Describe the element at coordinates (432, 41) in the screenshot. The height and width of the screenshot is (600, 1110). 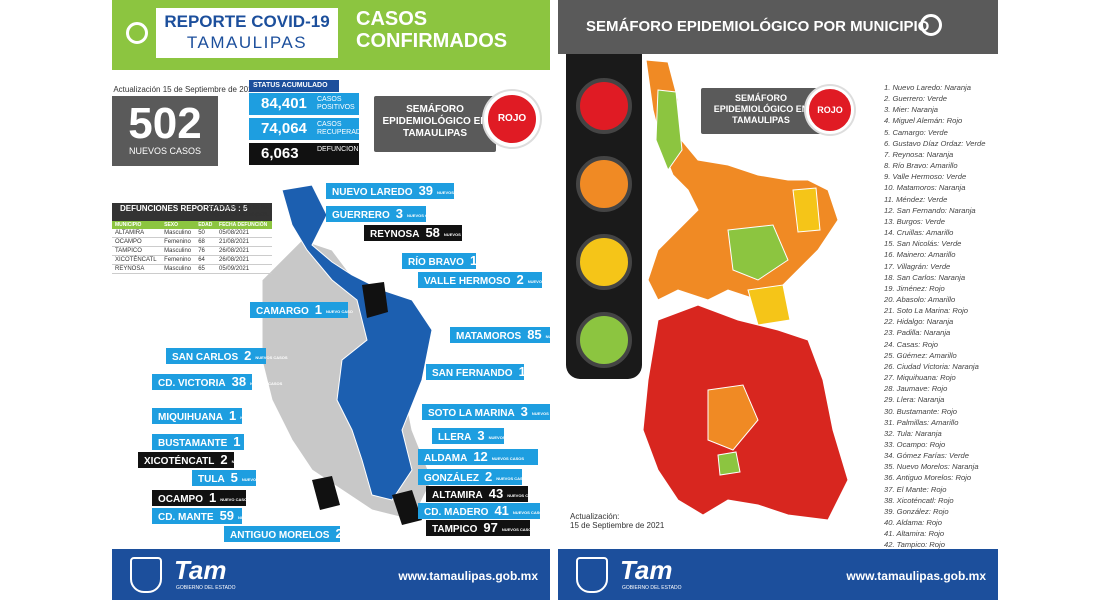
I see `subtitle-line2: CONFIRMADOS` at that location.